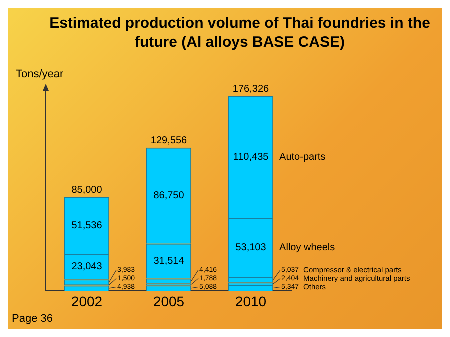  Describe the element at coordinates (87, 190) in the screenshot. I see `total-label: 85,000` at that location.